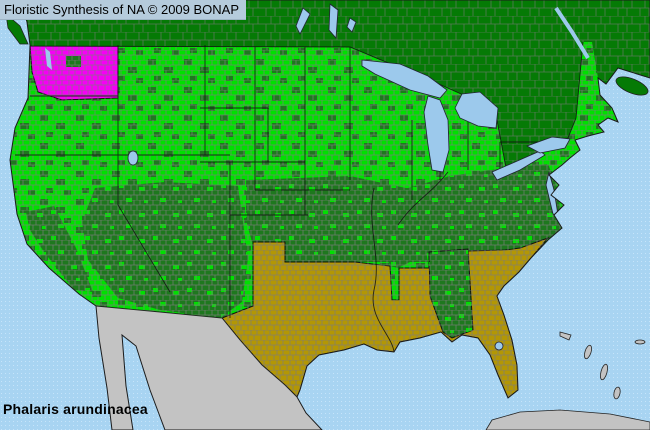 This screenshot has height=430, width=650. I want to click on species-name-label: Phalaris arundinacea, so click(75, 409).